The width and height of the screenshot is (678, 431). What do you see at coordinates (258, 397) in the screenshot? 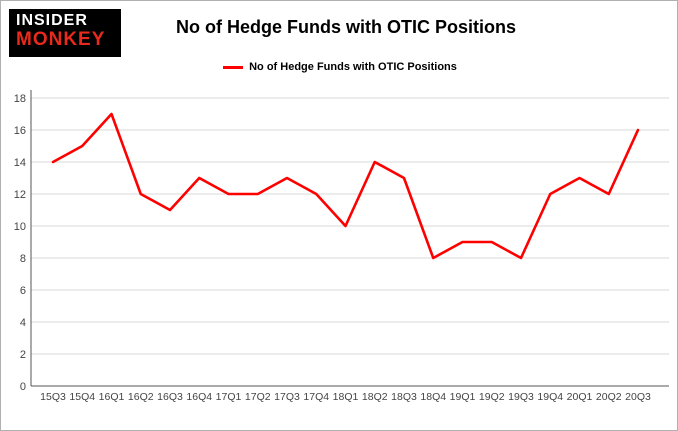
I see `x-tick-label: 17Q2` at bounding box center [258, 397].